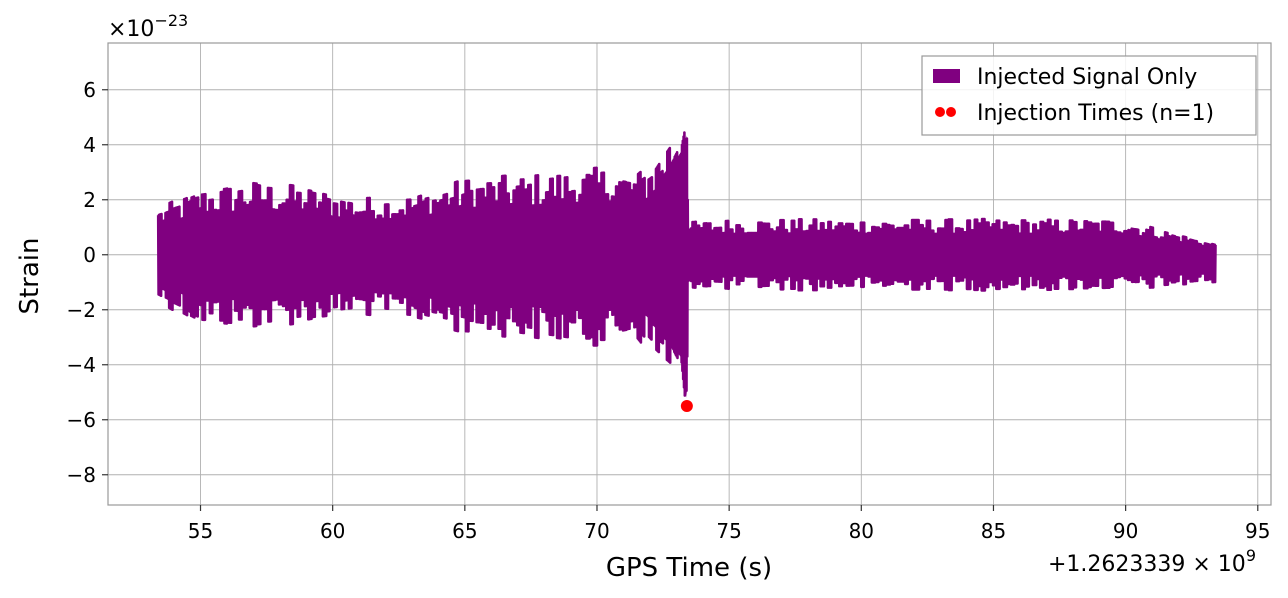 The image size is (1288, 598). I want to click on y-tick-label: 2, so click(89, 200).